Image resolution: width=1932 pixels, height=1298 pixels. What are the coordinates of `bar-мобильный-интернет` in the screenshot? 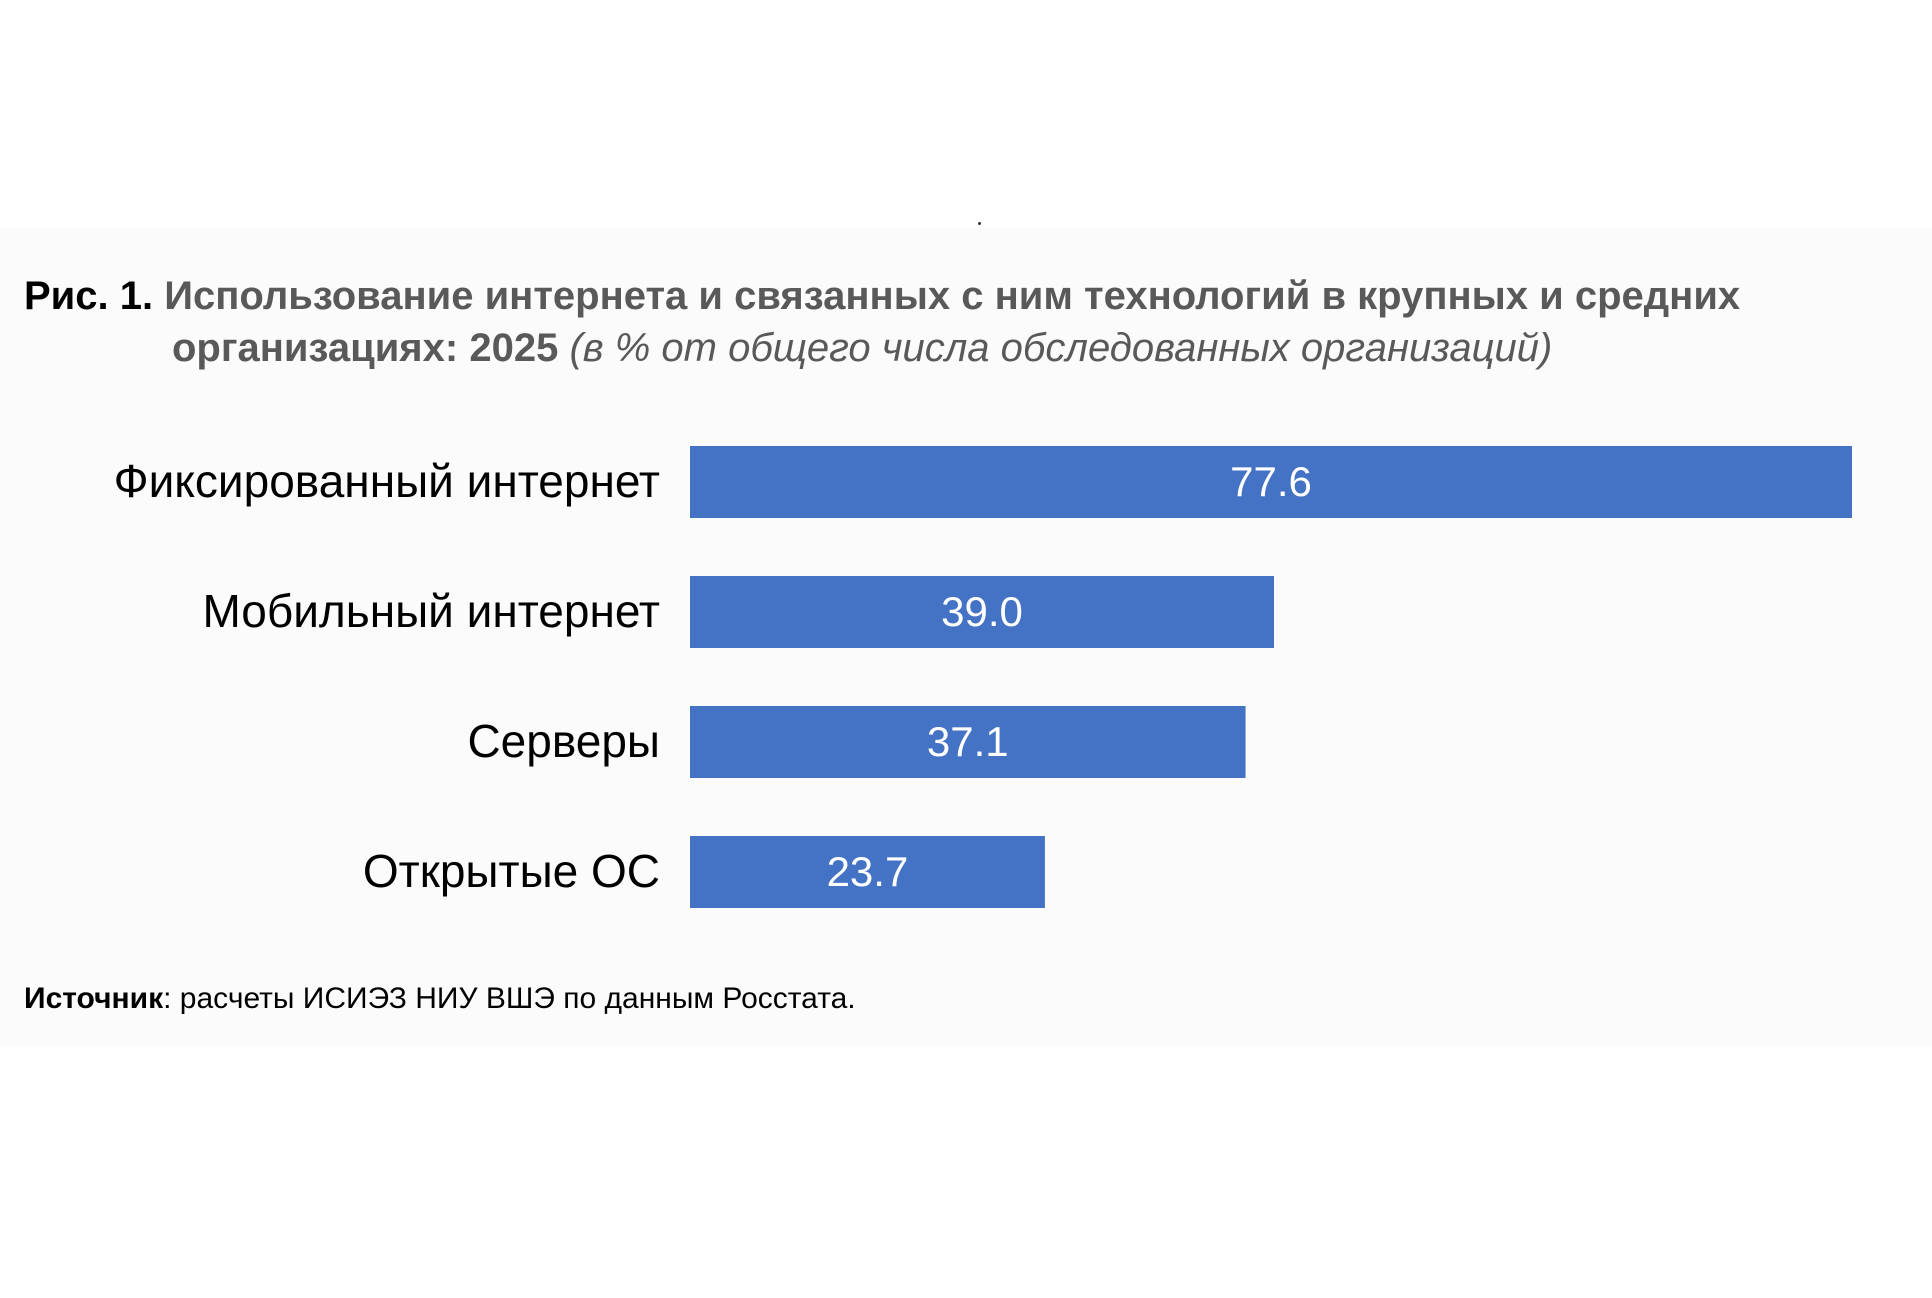 It's located at (982, 612).